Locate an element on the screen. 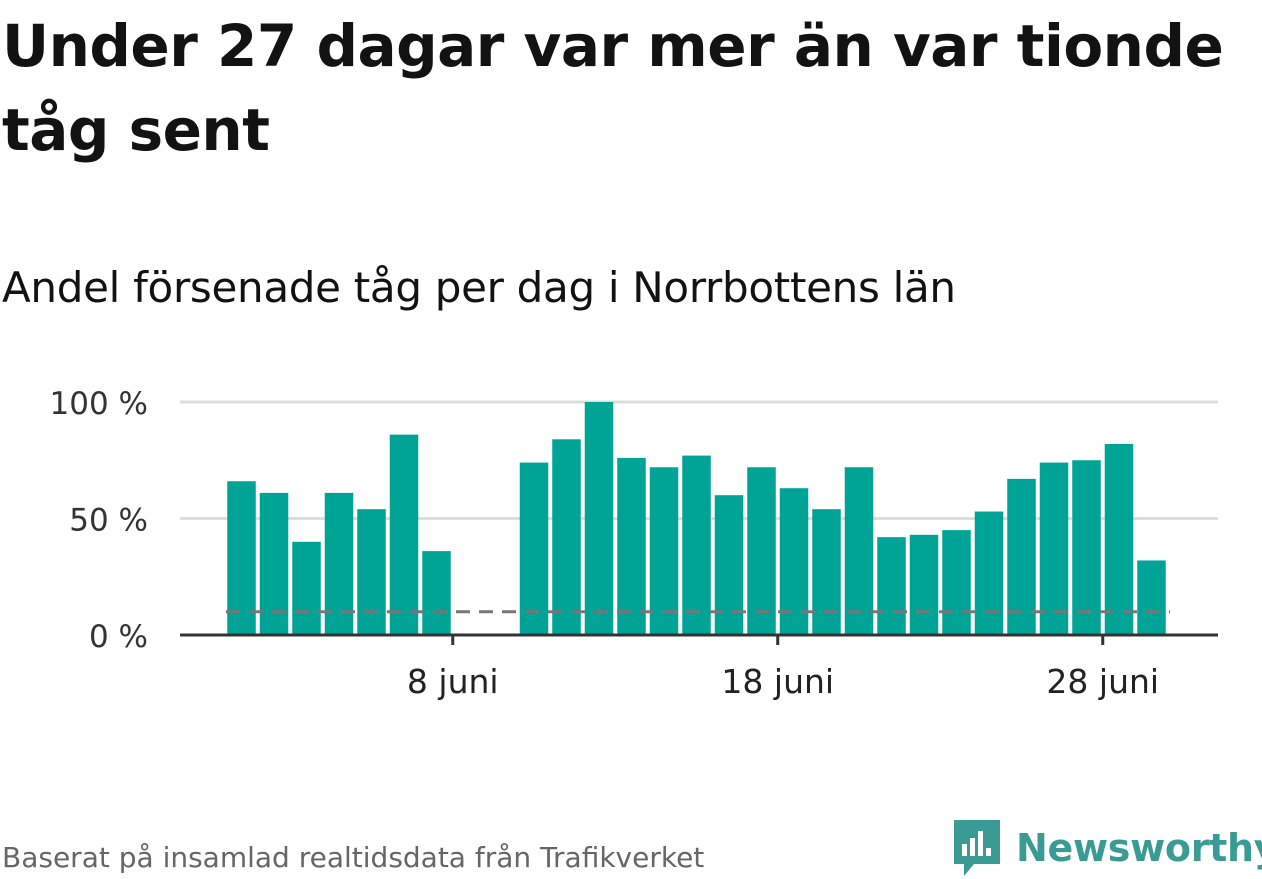  y-axis-labels: 0 % 50 % 100 % is located at coordinates (99, 520).